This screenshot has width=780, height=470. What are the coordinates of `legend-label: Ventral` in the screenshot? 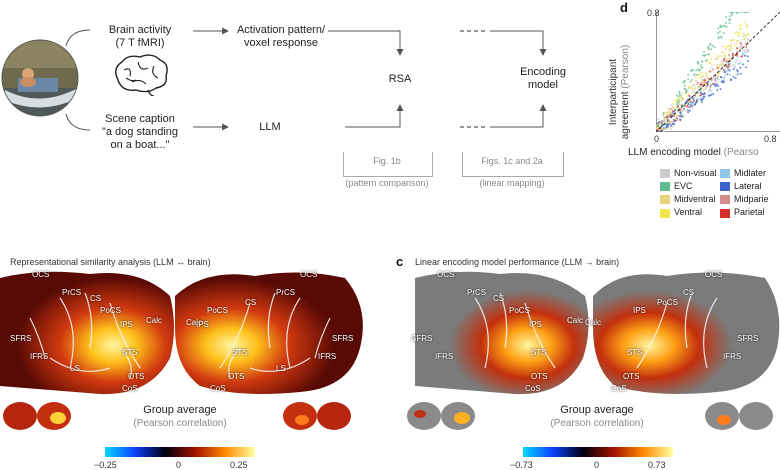 It's located at (688, 212).